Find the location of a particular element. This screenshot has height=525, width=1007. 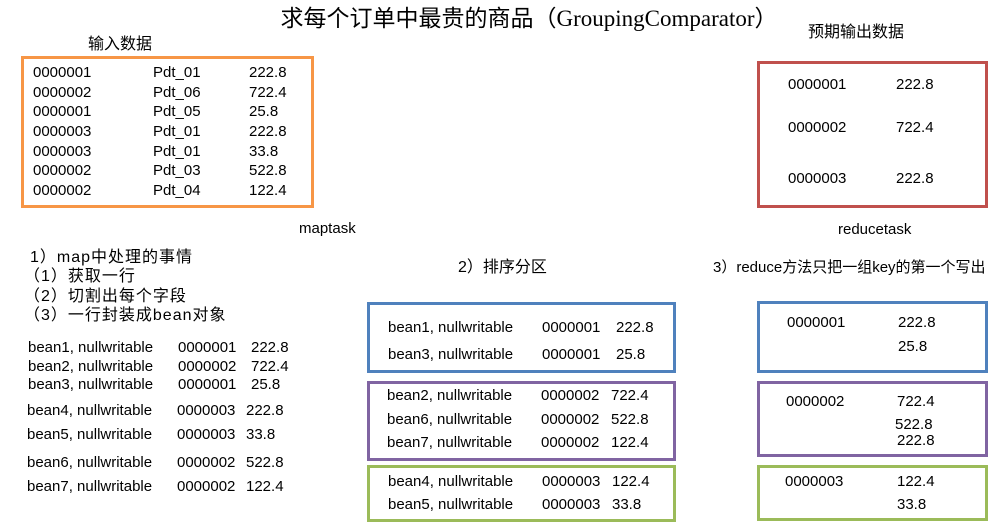

input-row: 0000002 Pdt_04 122.4 is located at coordinates (167, 191).